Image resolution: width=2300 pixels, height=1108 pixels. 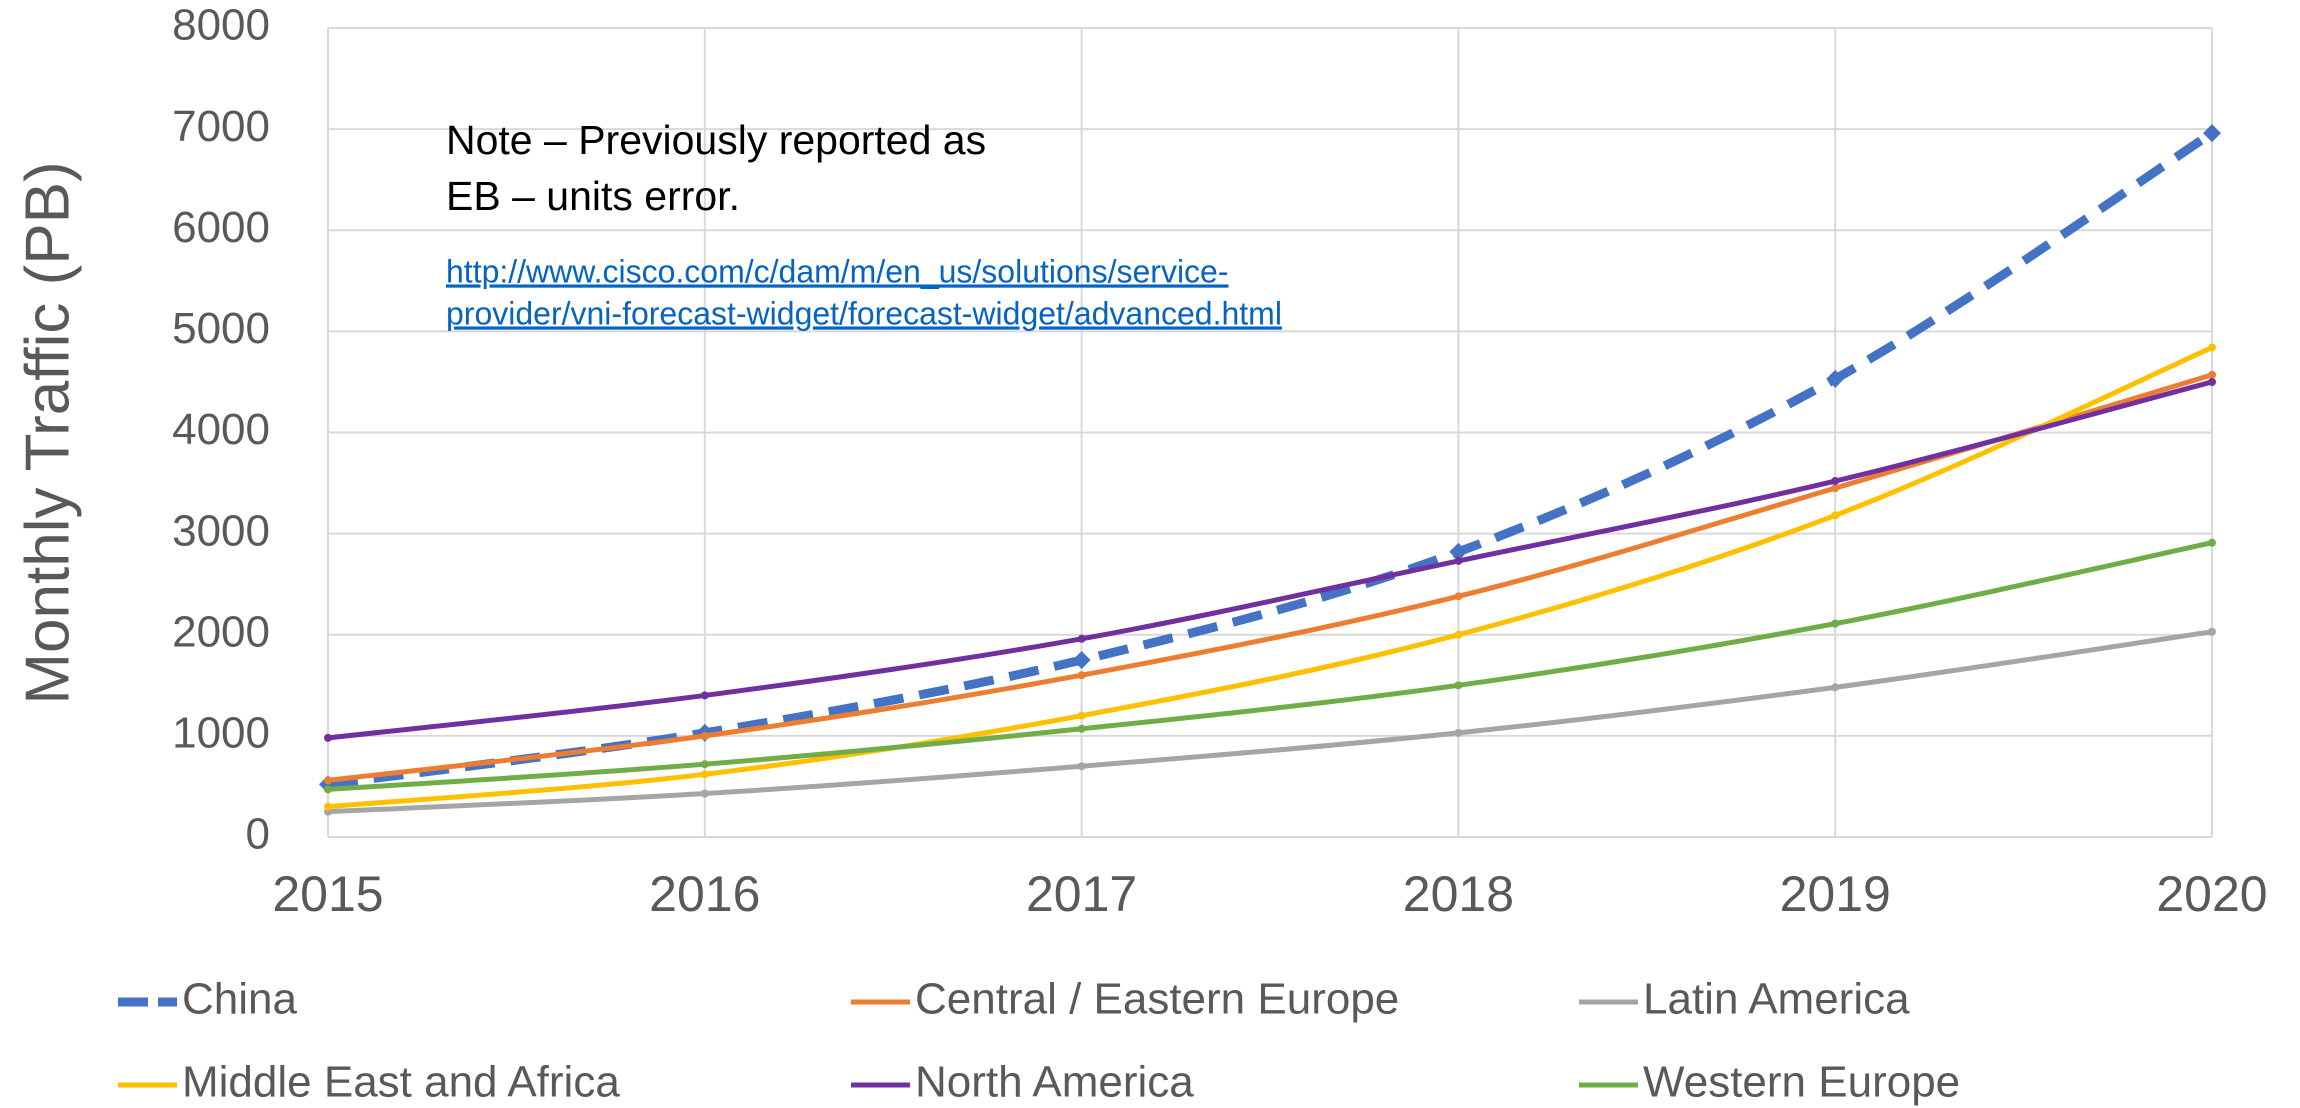 What do you see at coordinates (258, 834) in the screenshot?
I see `y-tick-label: 0` at bounding box center [258, 834].